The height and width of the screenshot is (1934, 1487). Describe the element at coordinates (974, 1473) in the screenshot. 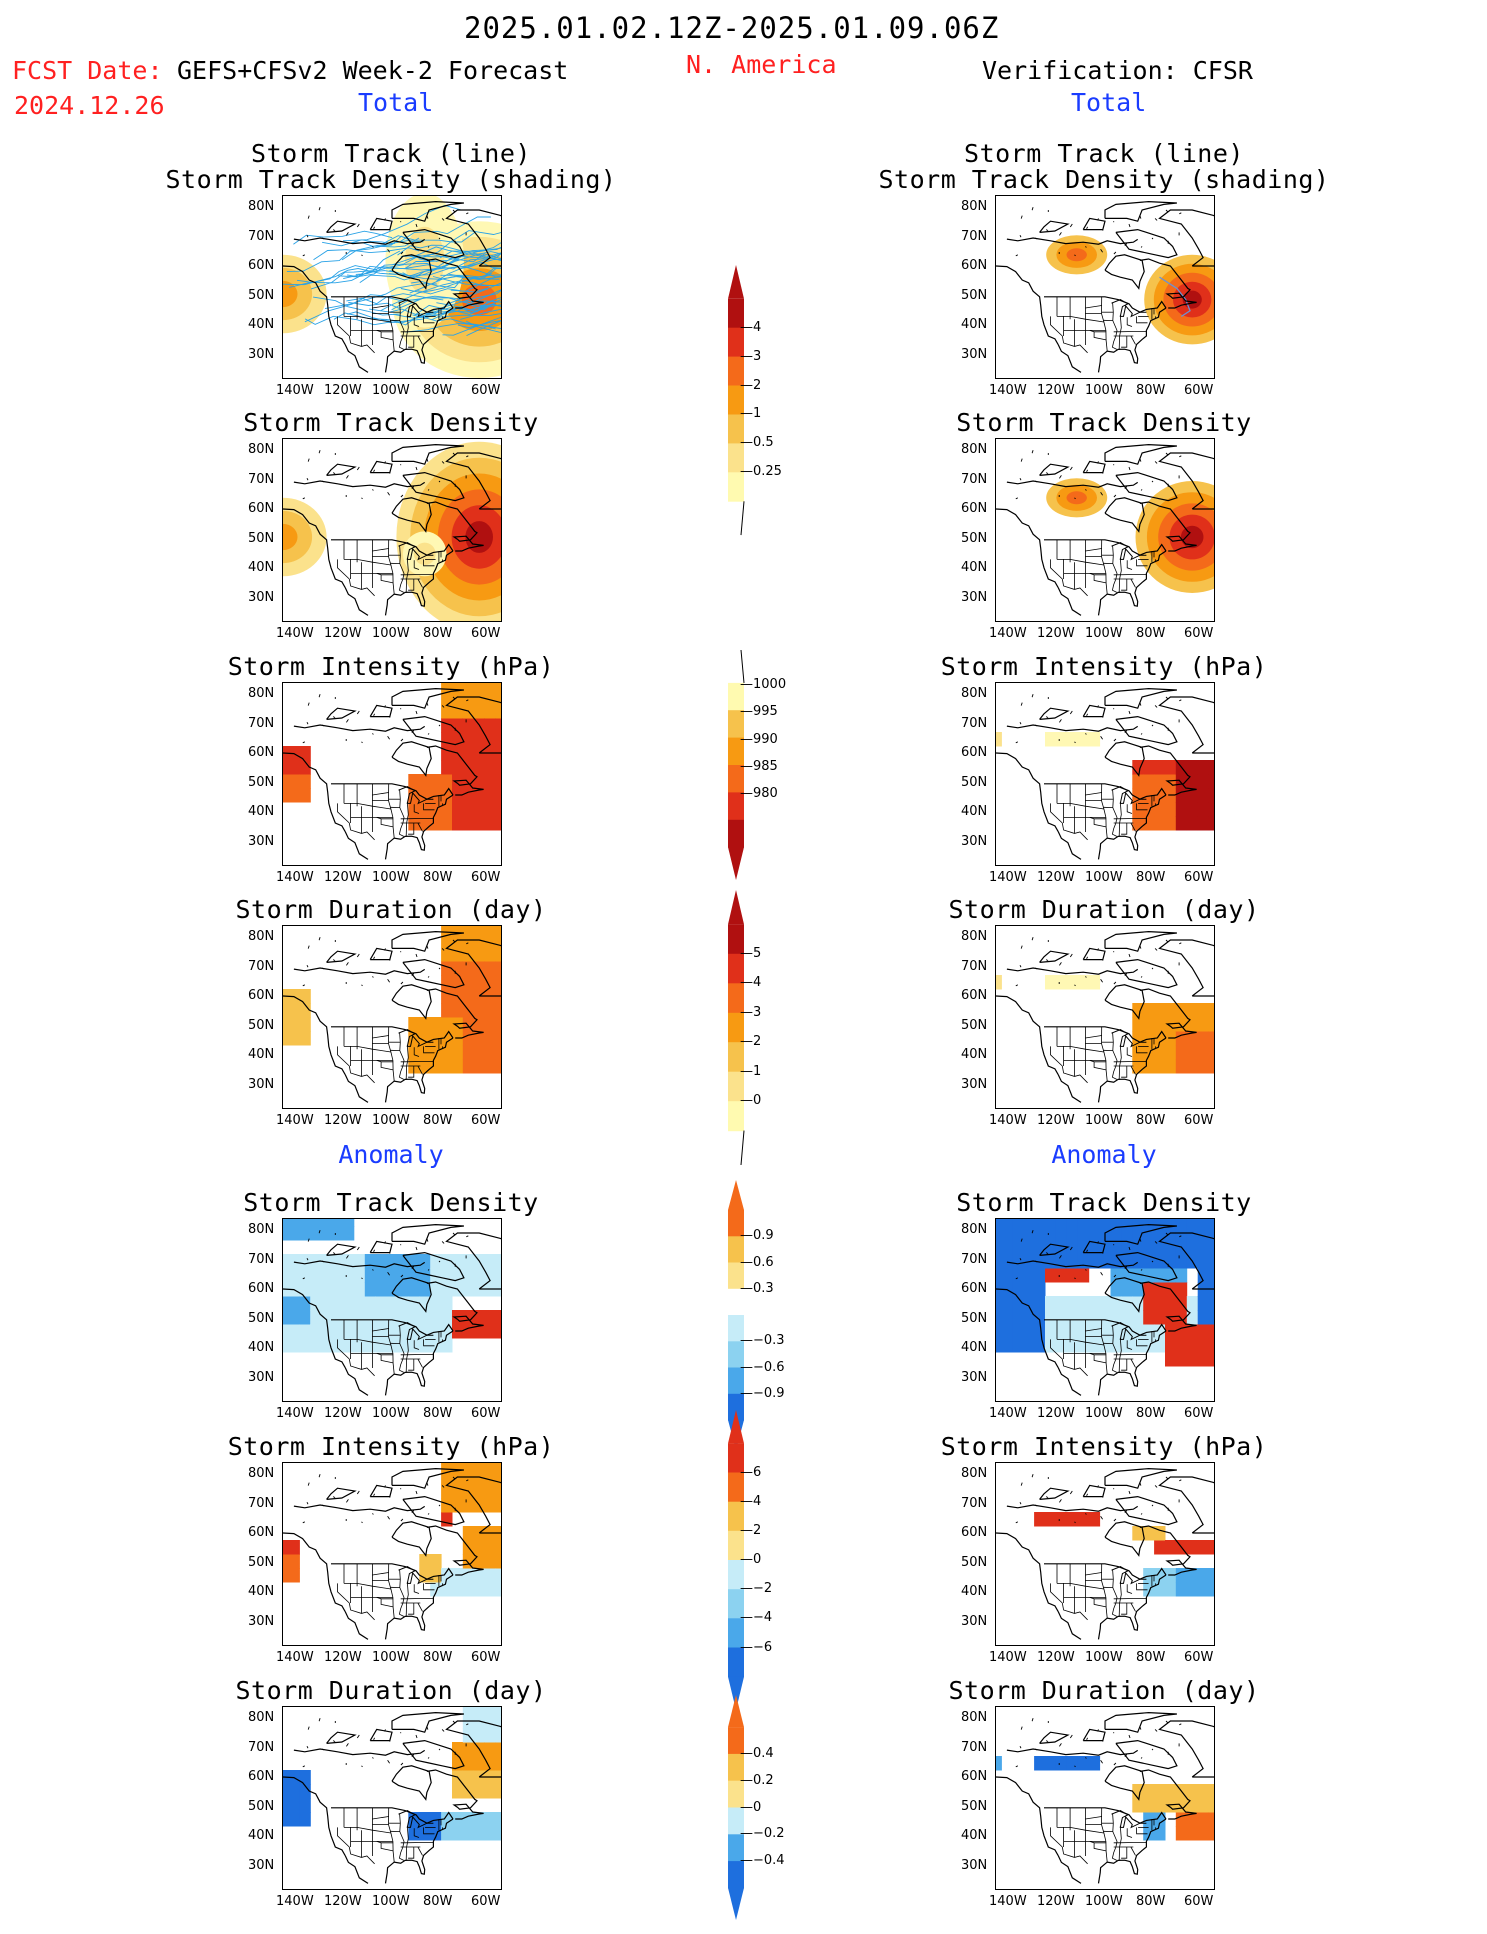

I see `lat-label-right-5-0: 80N` at that location.